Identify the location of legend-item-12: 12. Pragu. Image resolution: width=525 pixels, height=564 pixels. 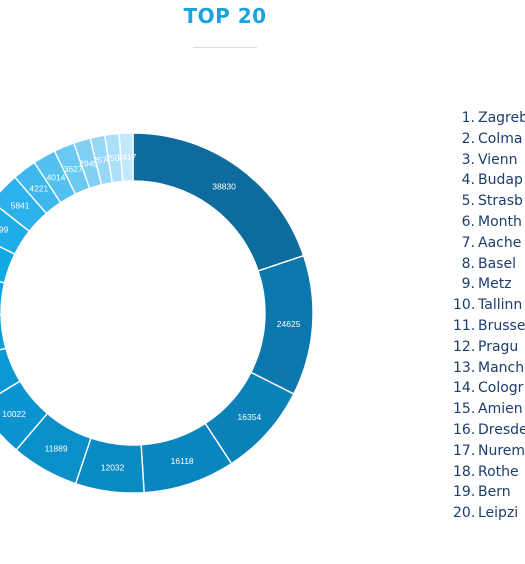
(489, 347).